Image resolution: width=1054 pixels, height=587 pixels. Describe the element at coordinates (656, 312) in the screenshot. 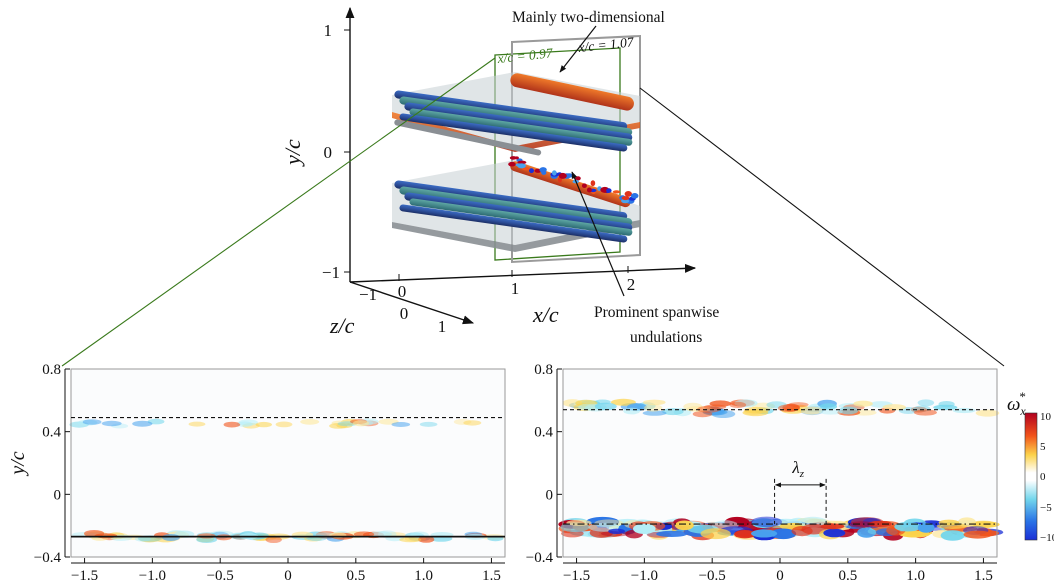

I see `annotation-undulations-1: Prominent spanwise` at that location.